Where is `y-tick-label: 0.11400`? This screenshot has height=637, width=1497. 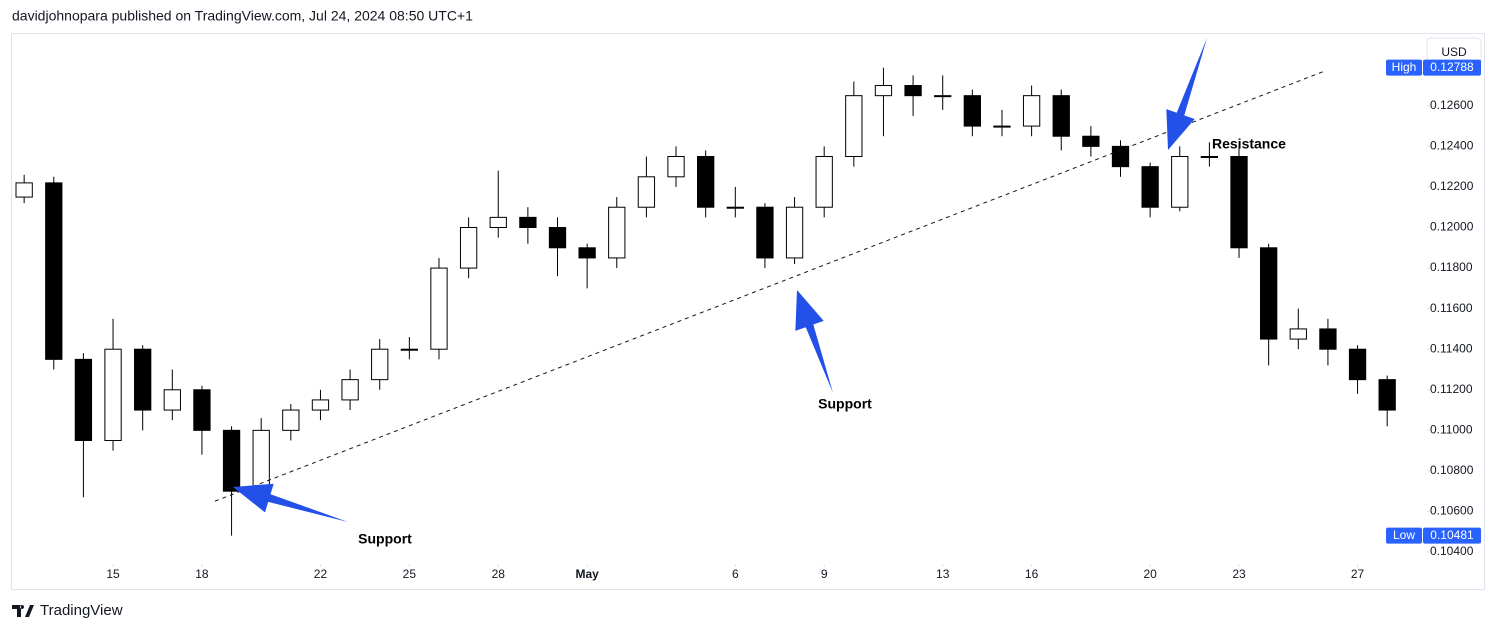 y-tick-label: 0.11400 is located at coordinates (1451, 348).